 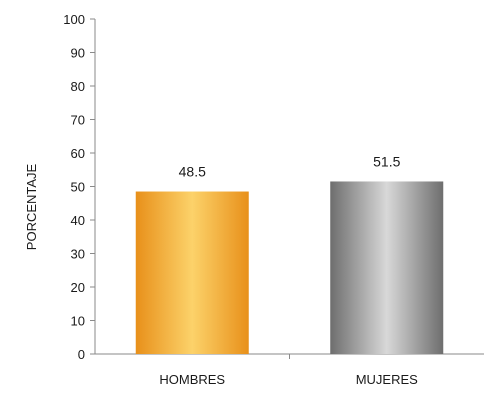 I want to click on x-tick-label-mujeres: MUJERES, so click(x=387, y=379).